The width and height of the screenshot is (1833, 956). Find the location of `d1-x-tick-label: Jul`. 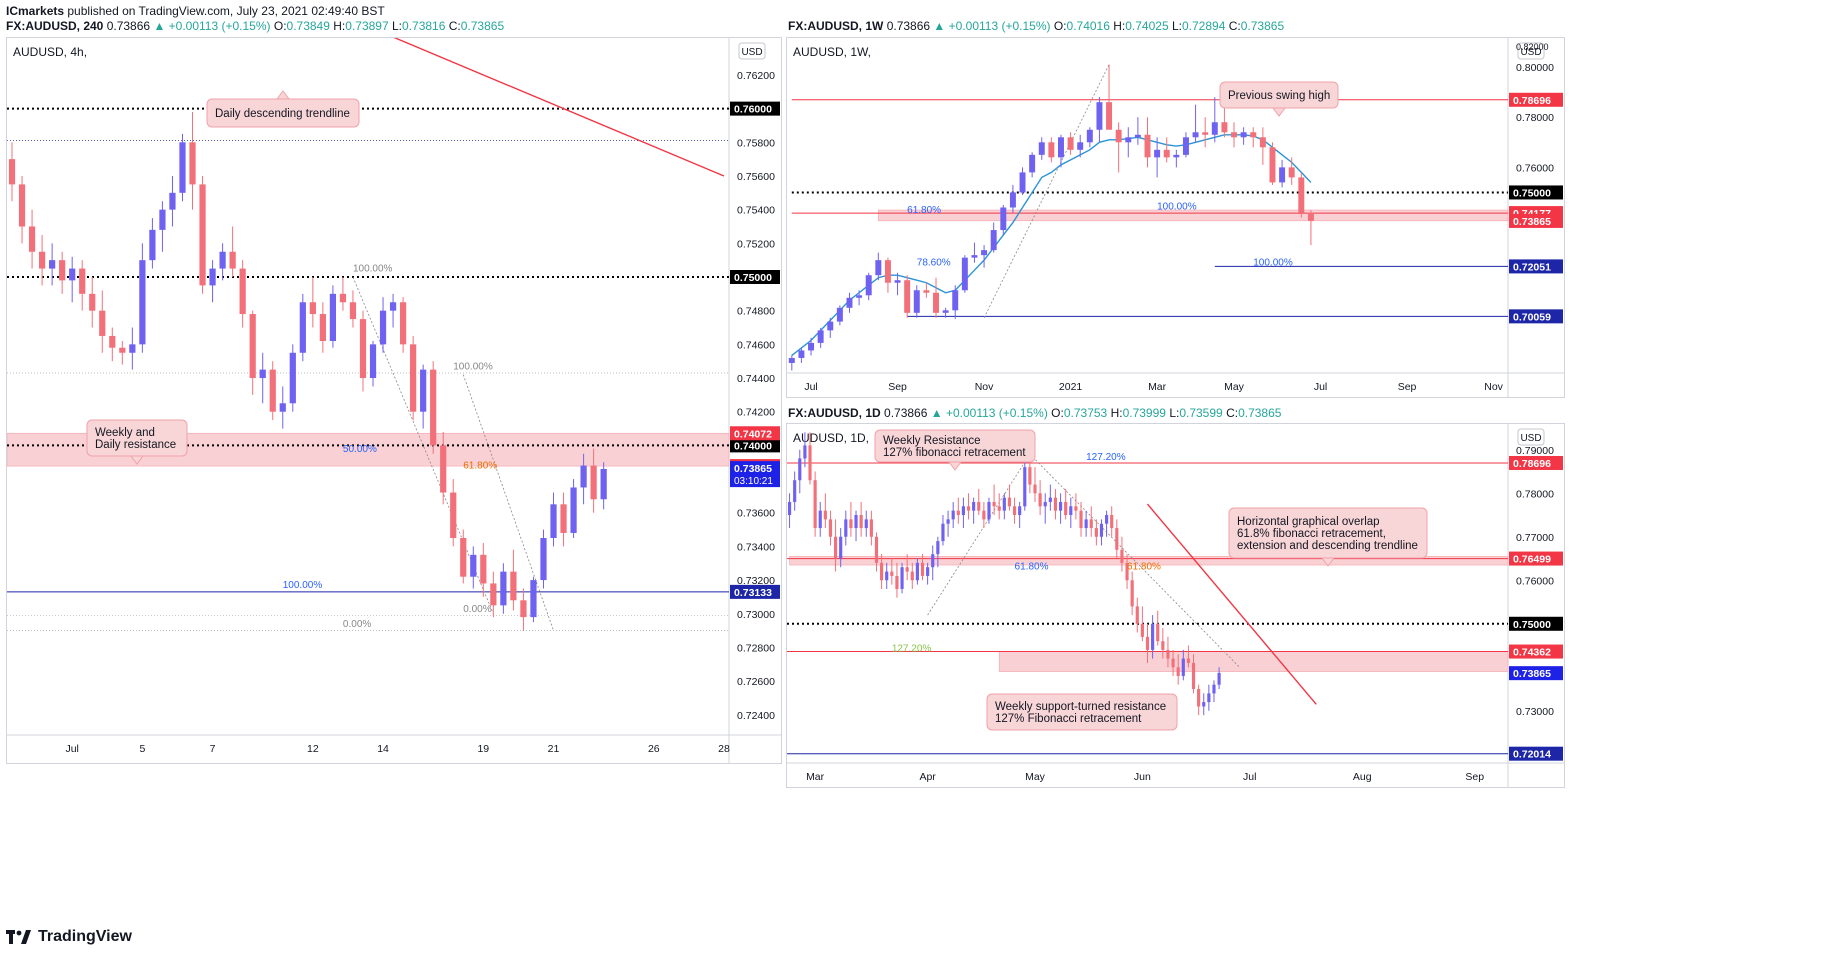

d1-x-tick-label: Jul is located at coordinates (1249, 777).